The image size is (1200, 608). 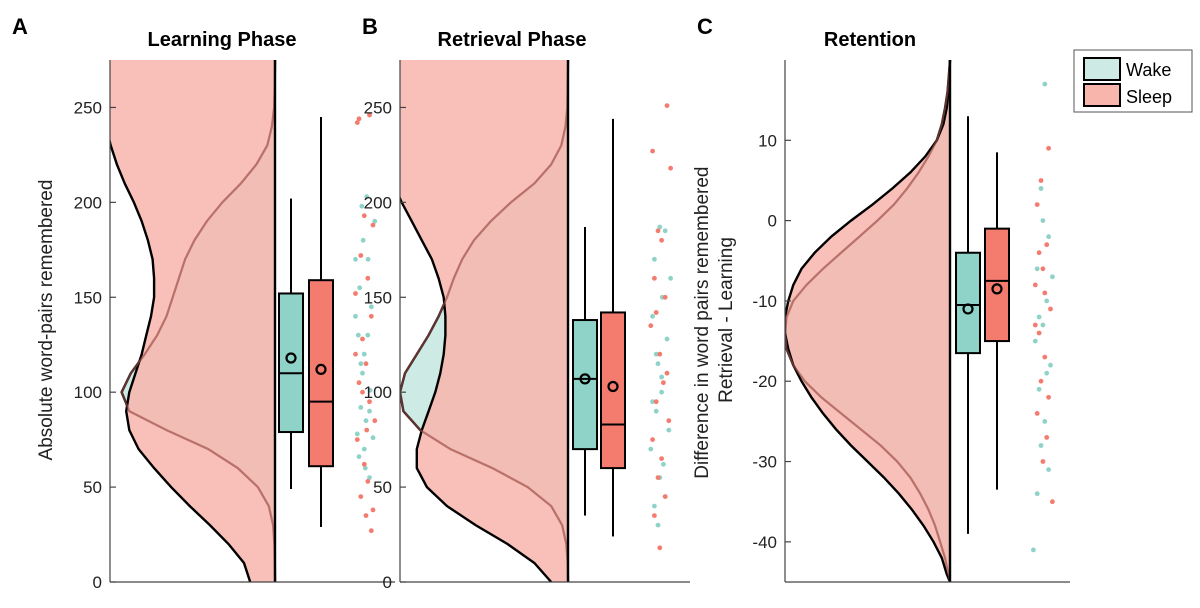 What do you see at coordinates (968, 303) in the screenshot?
I see `box-wake` at bounding box center [968, 303].